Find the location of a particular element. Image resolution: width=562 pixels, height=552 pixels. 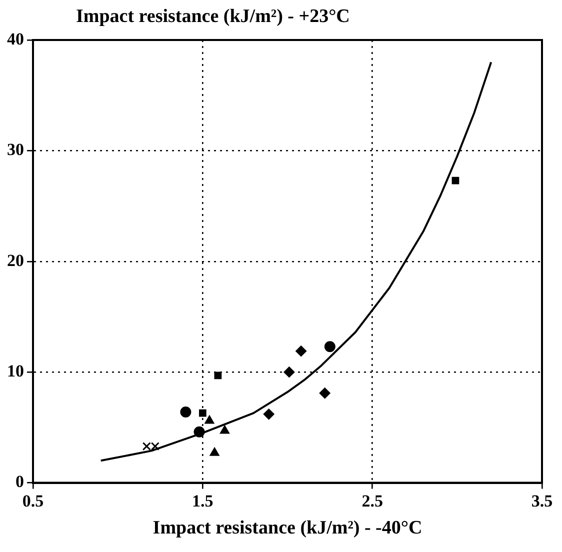

y-tick-label: 40 is located at coordinates (15, 38).